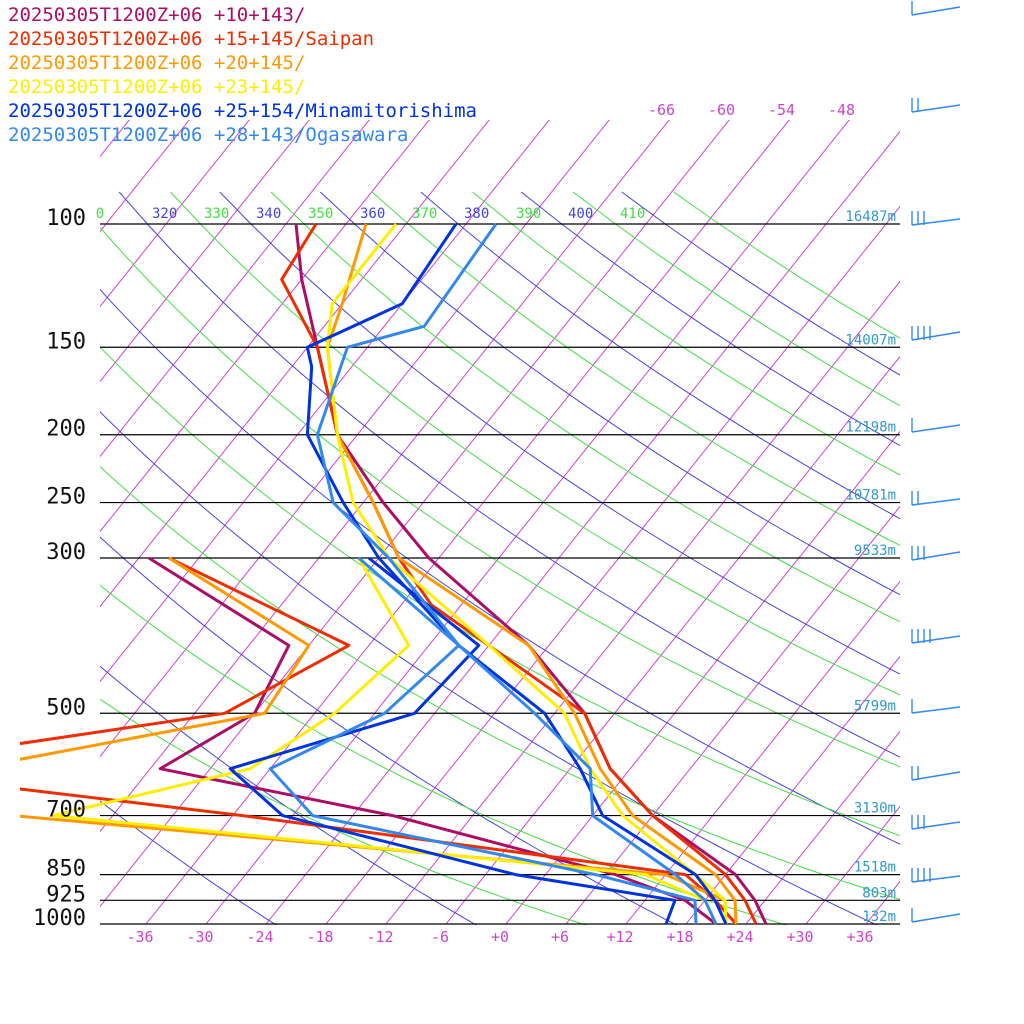 This screenshot has height=1024, width=1024. What do you see at coordinates (66, 869) in the screenshot?
I see `pressure-label: 850` at bounding box center [66, 869].